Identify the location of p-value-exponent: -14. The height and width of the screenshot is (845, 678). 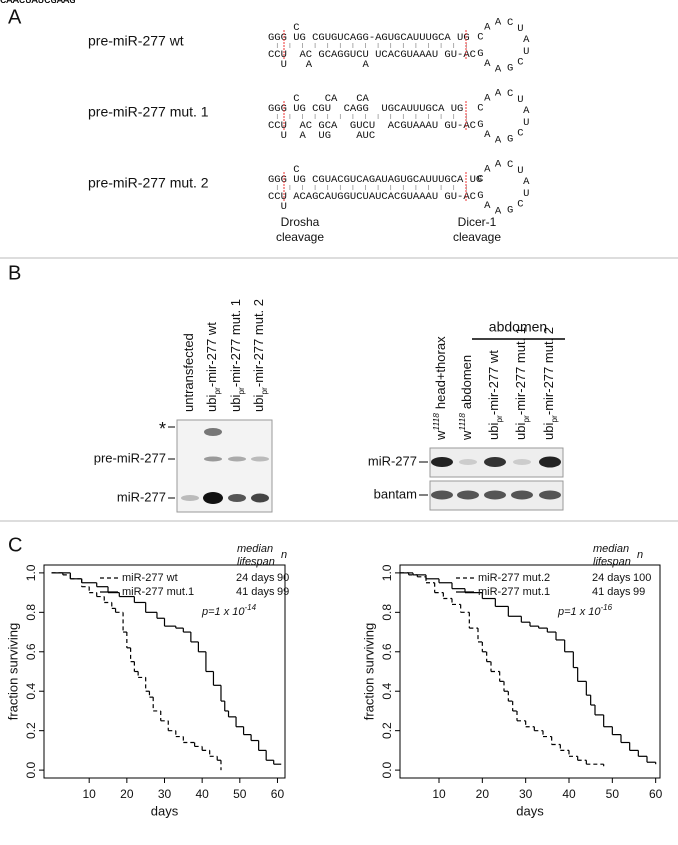
(251, 607).